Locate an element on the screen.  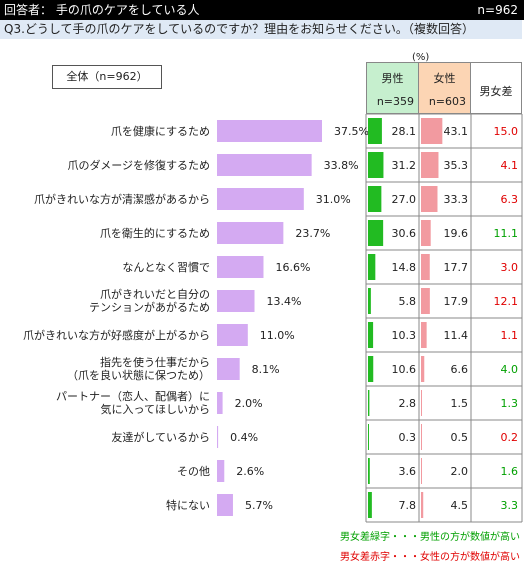
legend-note-red: 男女差赤字・・・女性の方が数値が高い is located at coordinates (430, 557).